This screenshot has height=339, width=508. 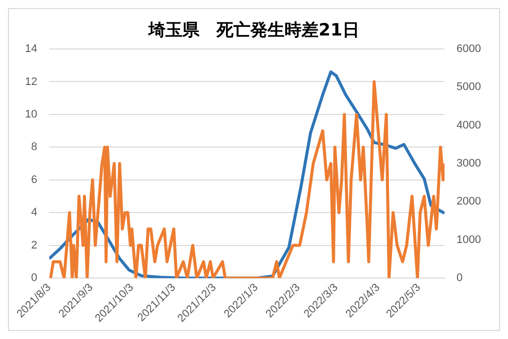 I want to click on y-tick-label: 14, so click(x=31, y=49).